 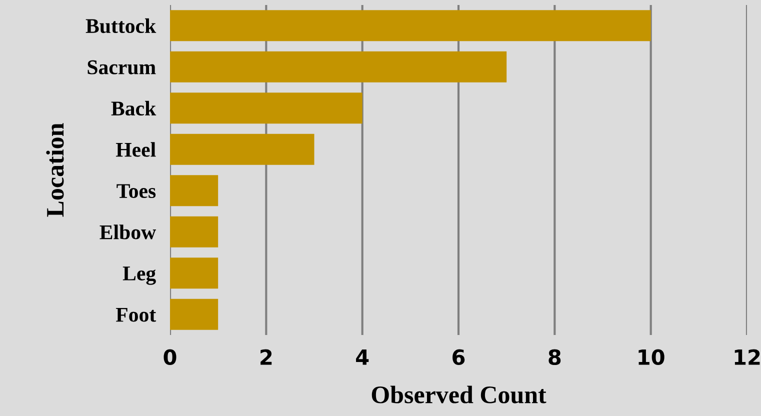 What do you see at coordinates (133, 108) in the screenshot?
I see `y-tick-label: Back` at bounding box center [133, 108].